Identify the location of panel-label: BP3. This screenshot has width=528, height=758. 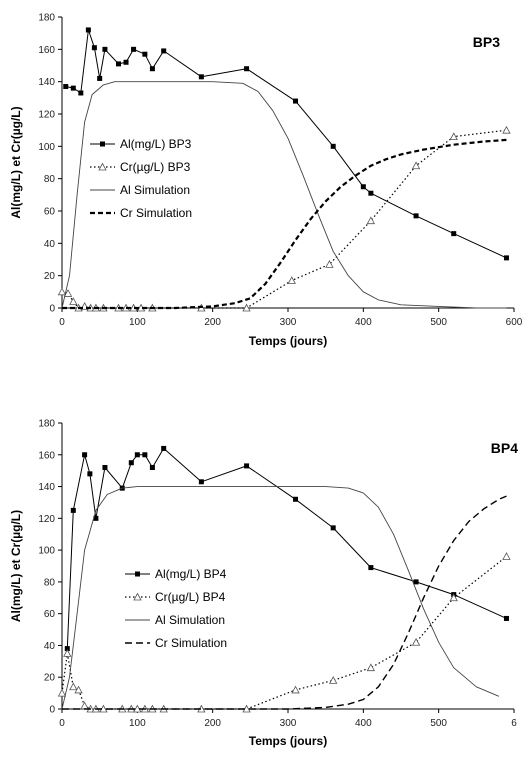
(486, 42).